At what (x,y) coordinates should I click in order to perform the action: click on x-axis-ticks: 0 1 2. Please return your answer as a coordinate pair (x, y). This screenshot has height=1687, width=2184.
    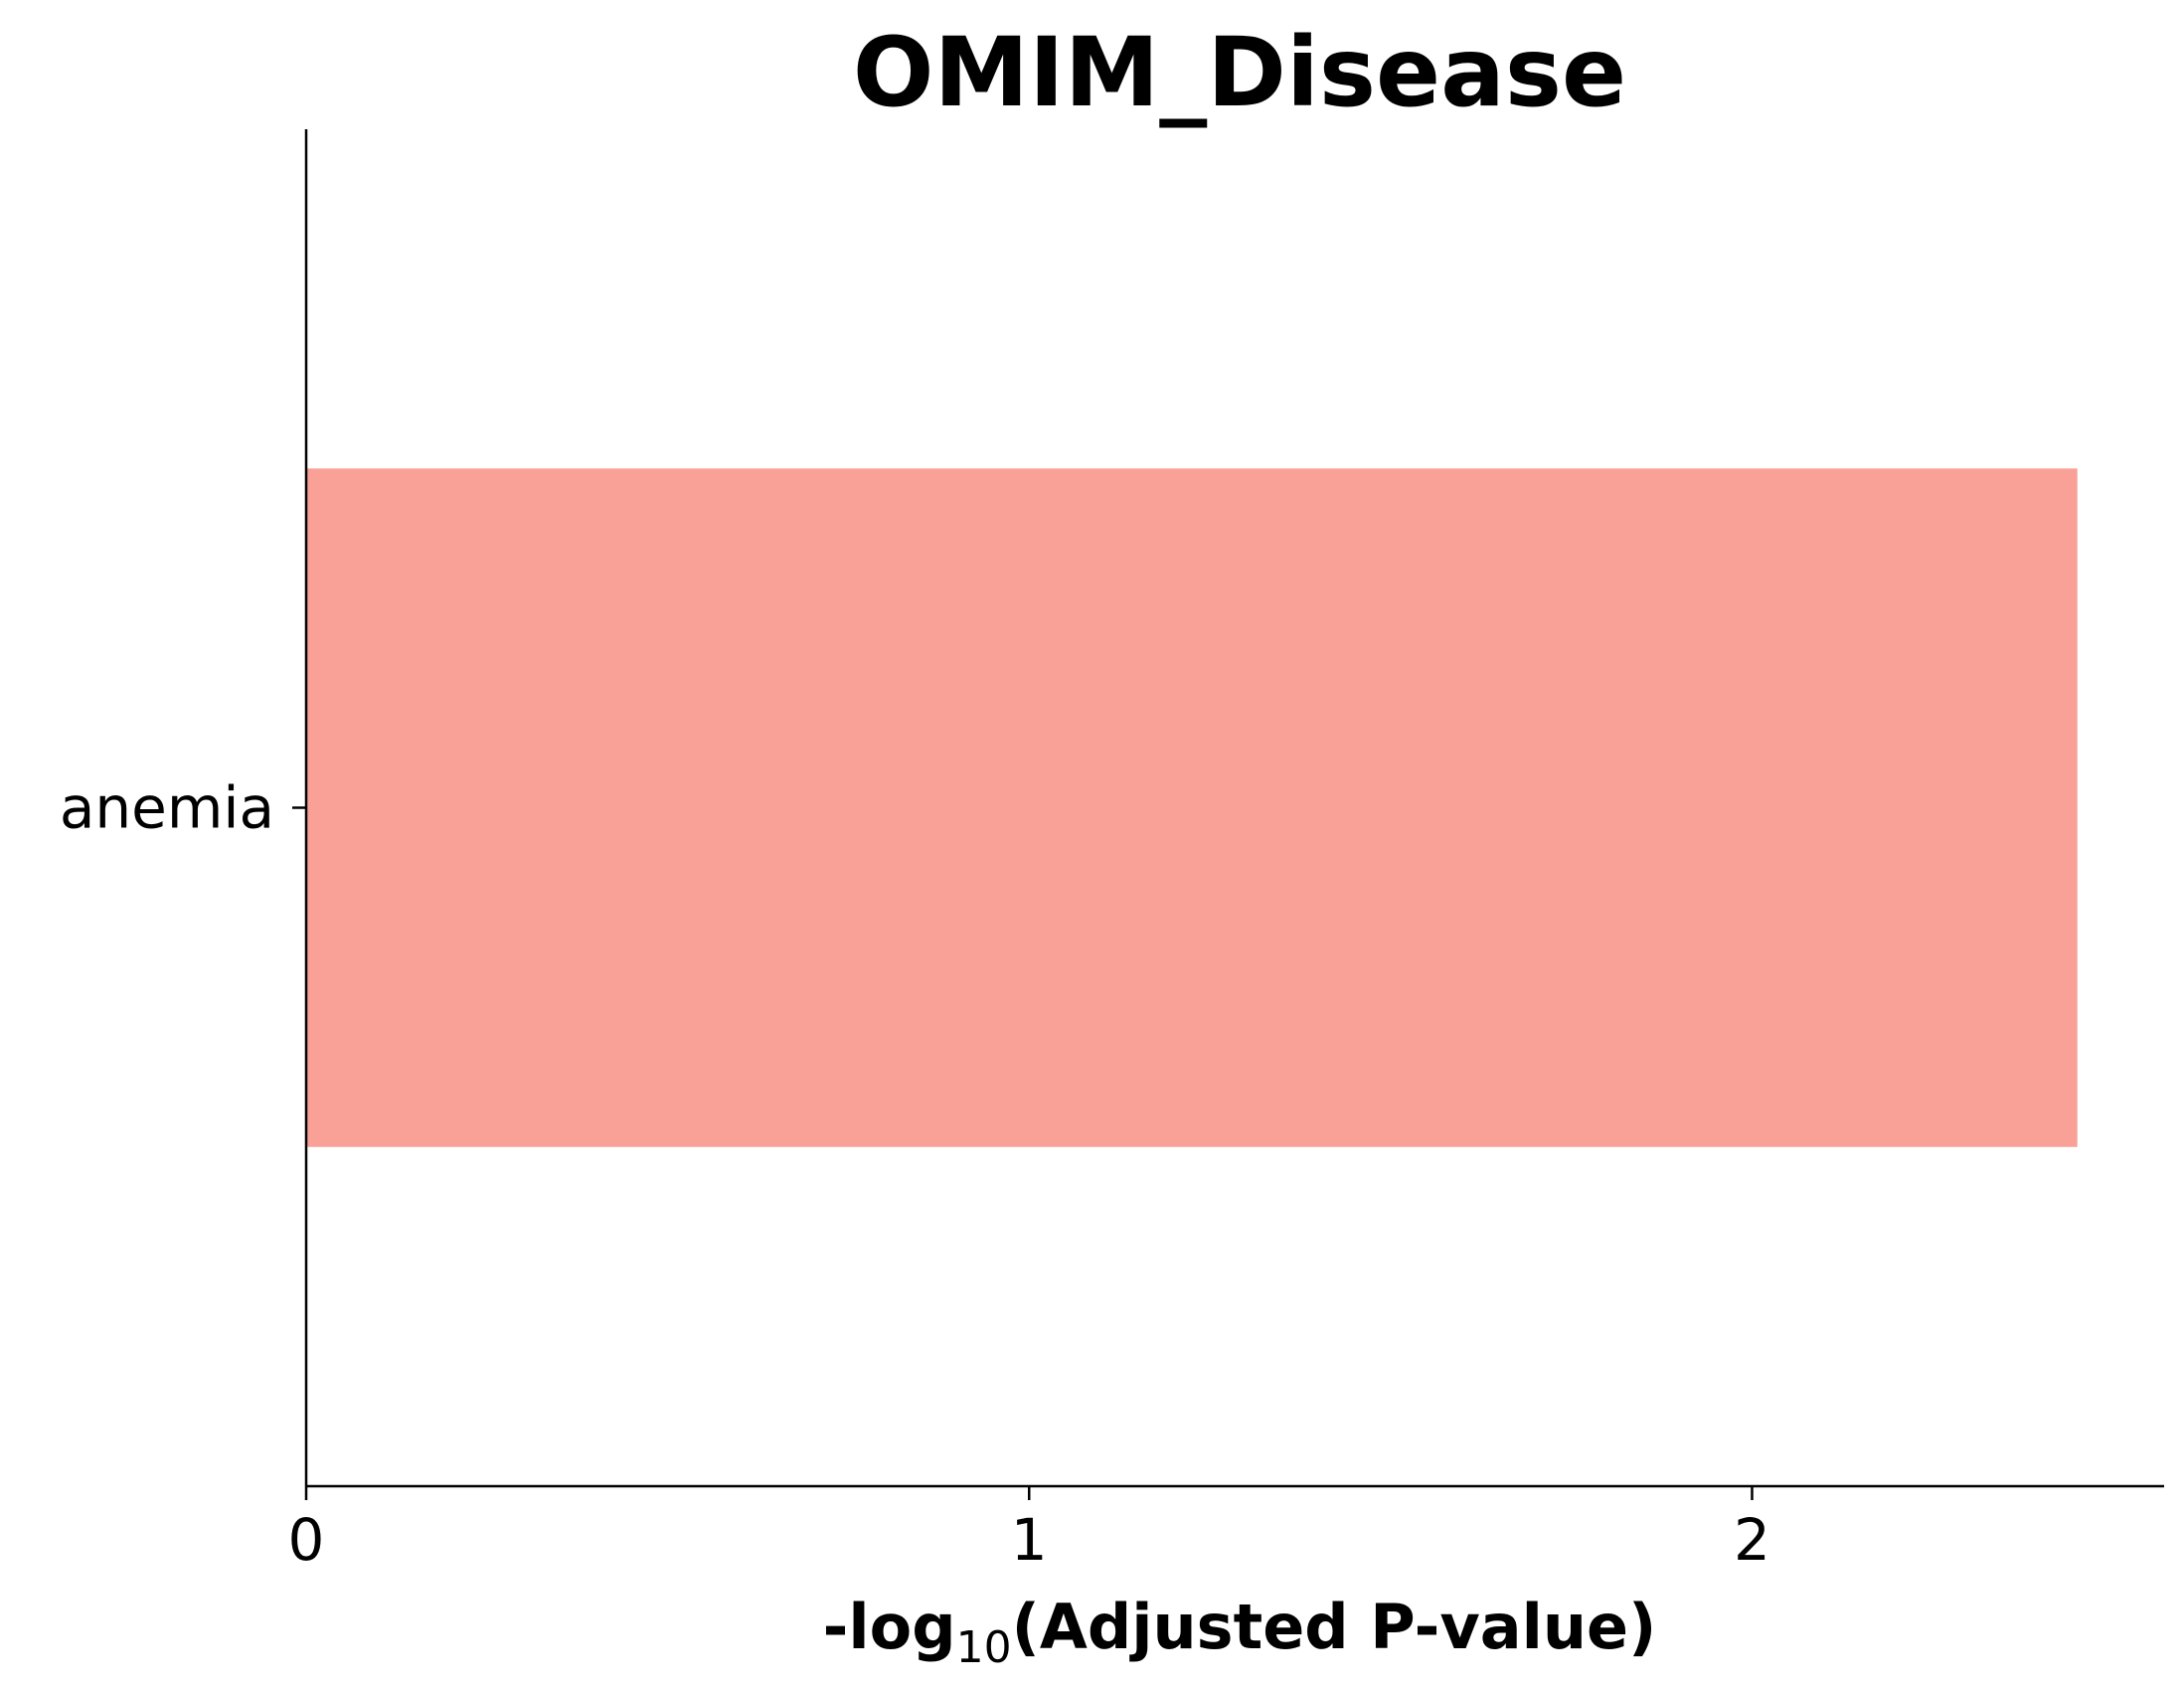
    Looking at the image, I should click on (1029, 1530).